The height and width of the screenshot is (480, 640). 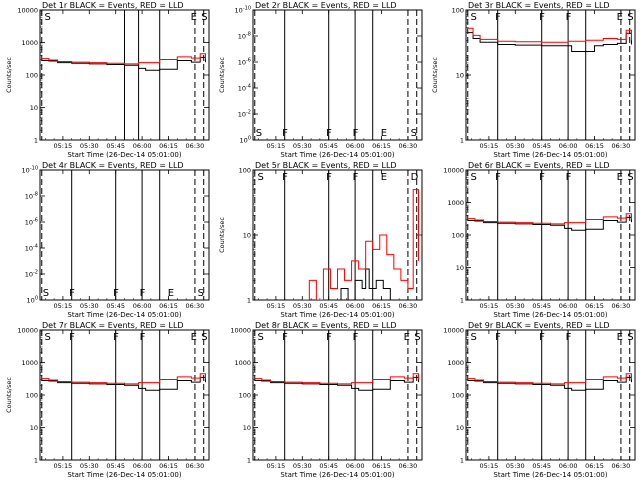 I want to click on event-marker: D, so click(x=415, y=177).